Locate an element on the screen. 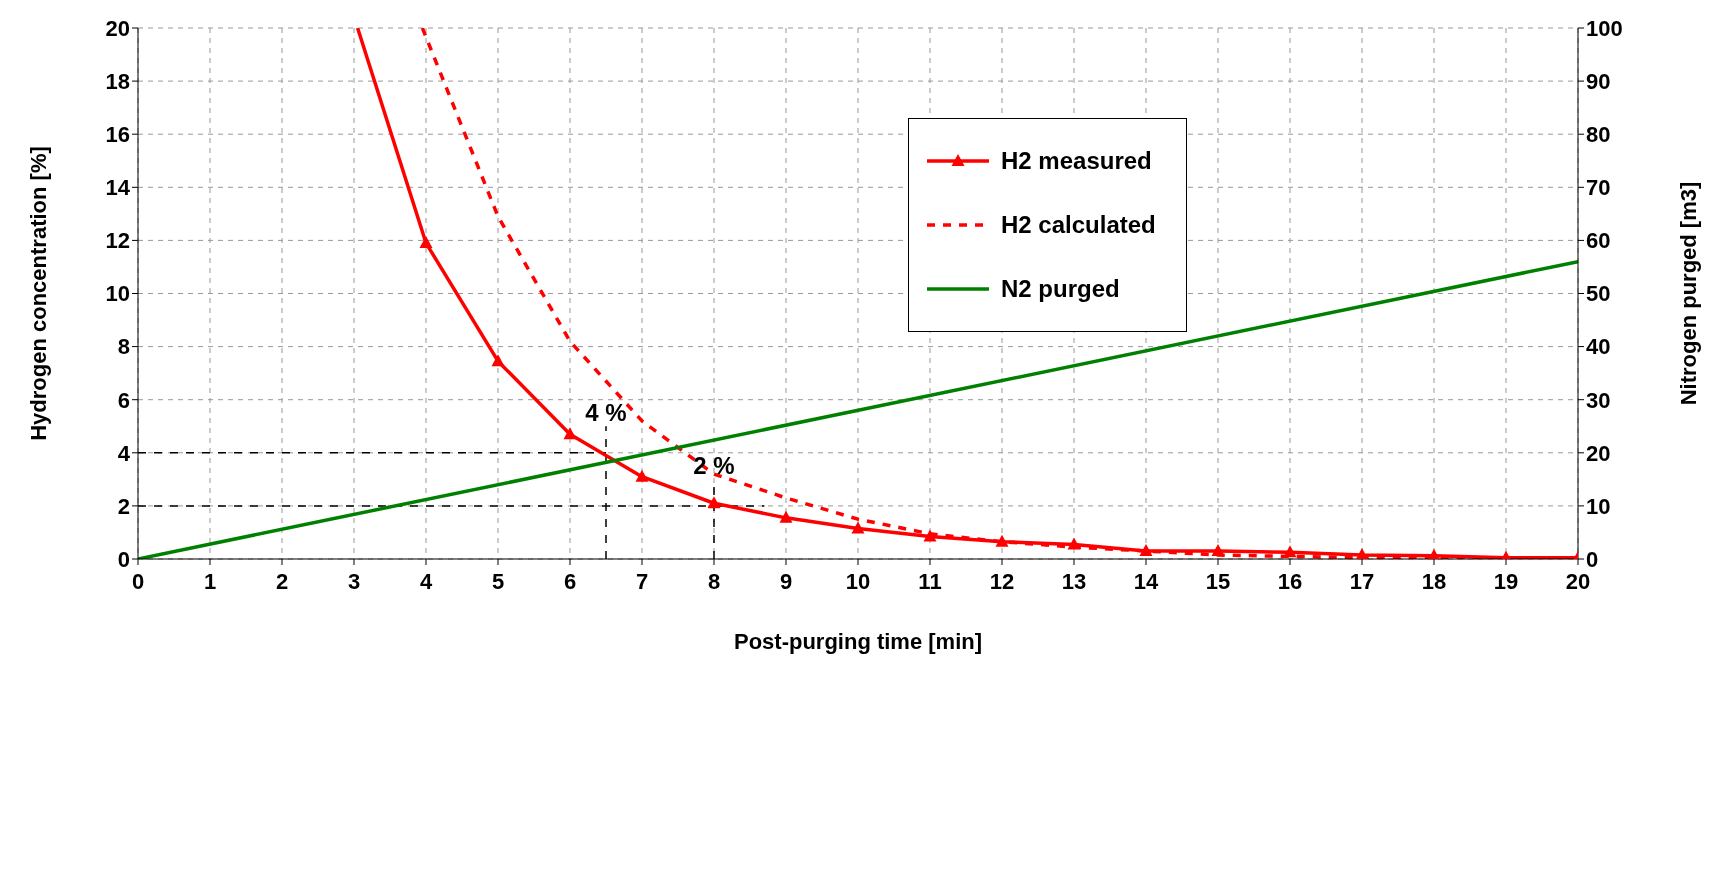 The width and height of the screenshot is (1732, 895). x-tick-label: 9 is located at coordinates (786, 581).